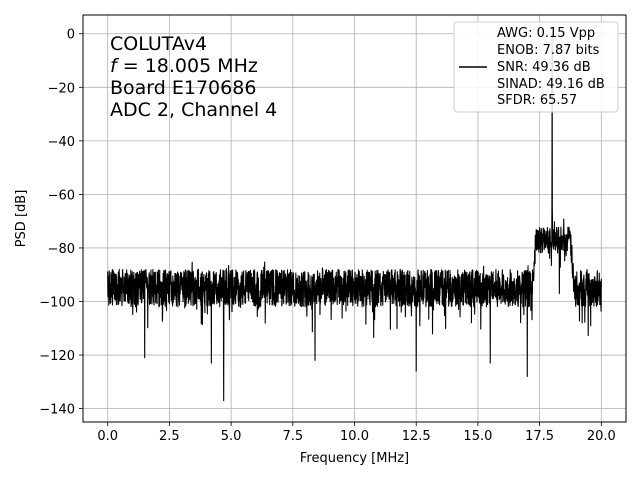 This screenshot has height=480, width=640. I want to click on y-tick-label: 0, so click(71, 35).